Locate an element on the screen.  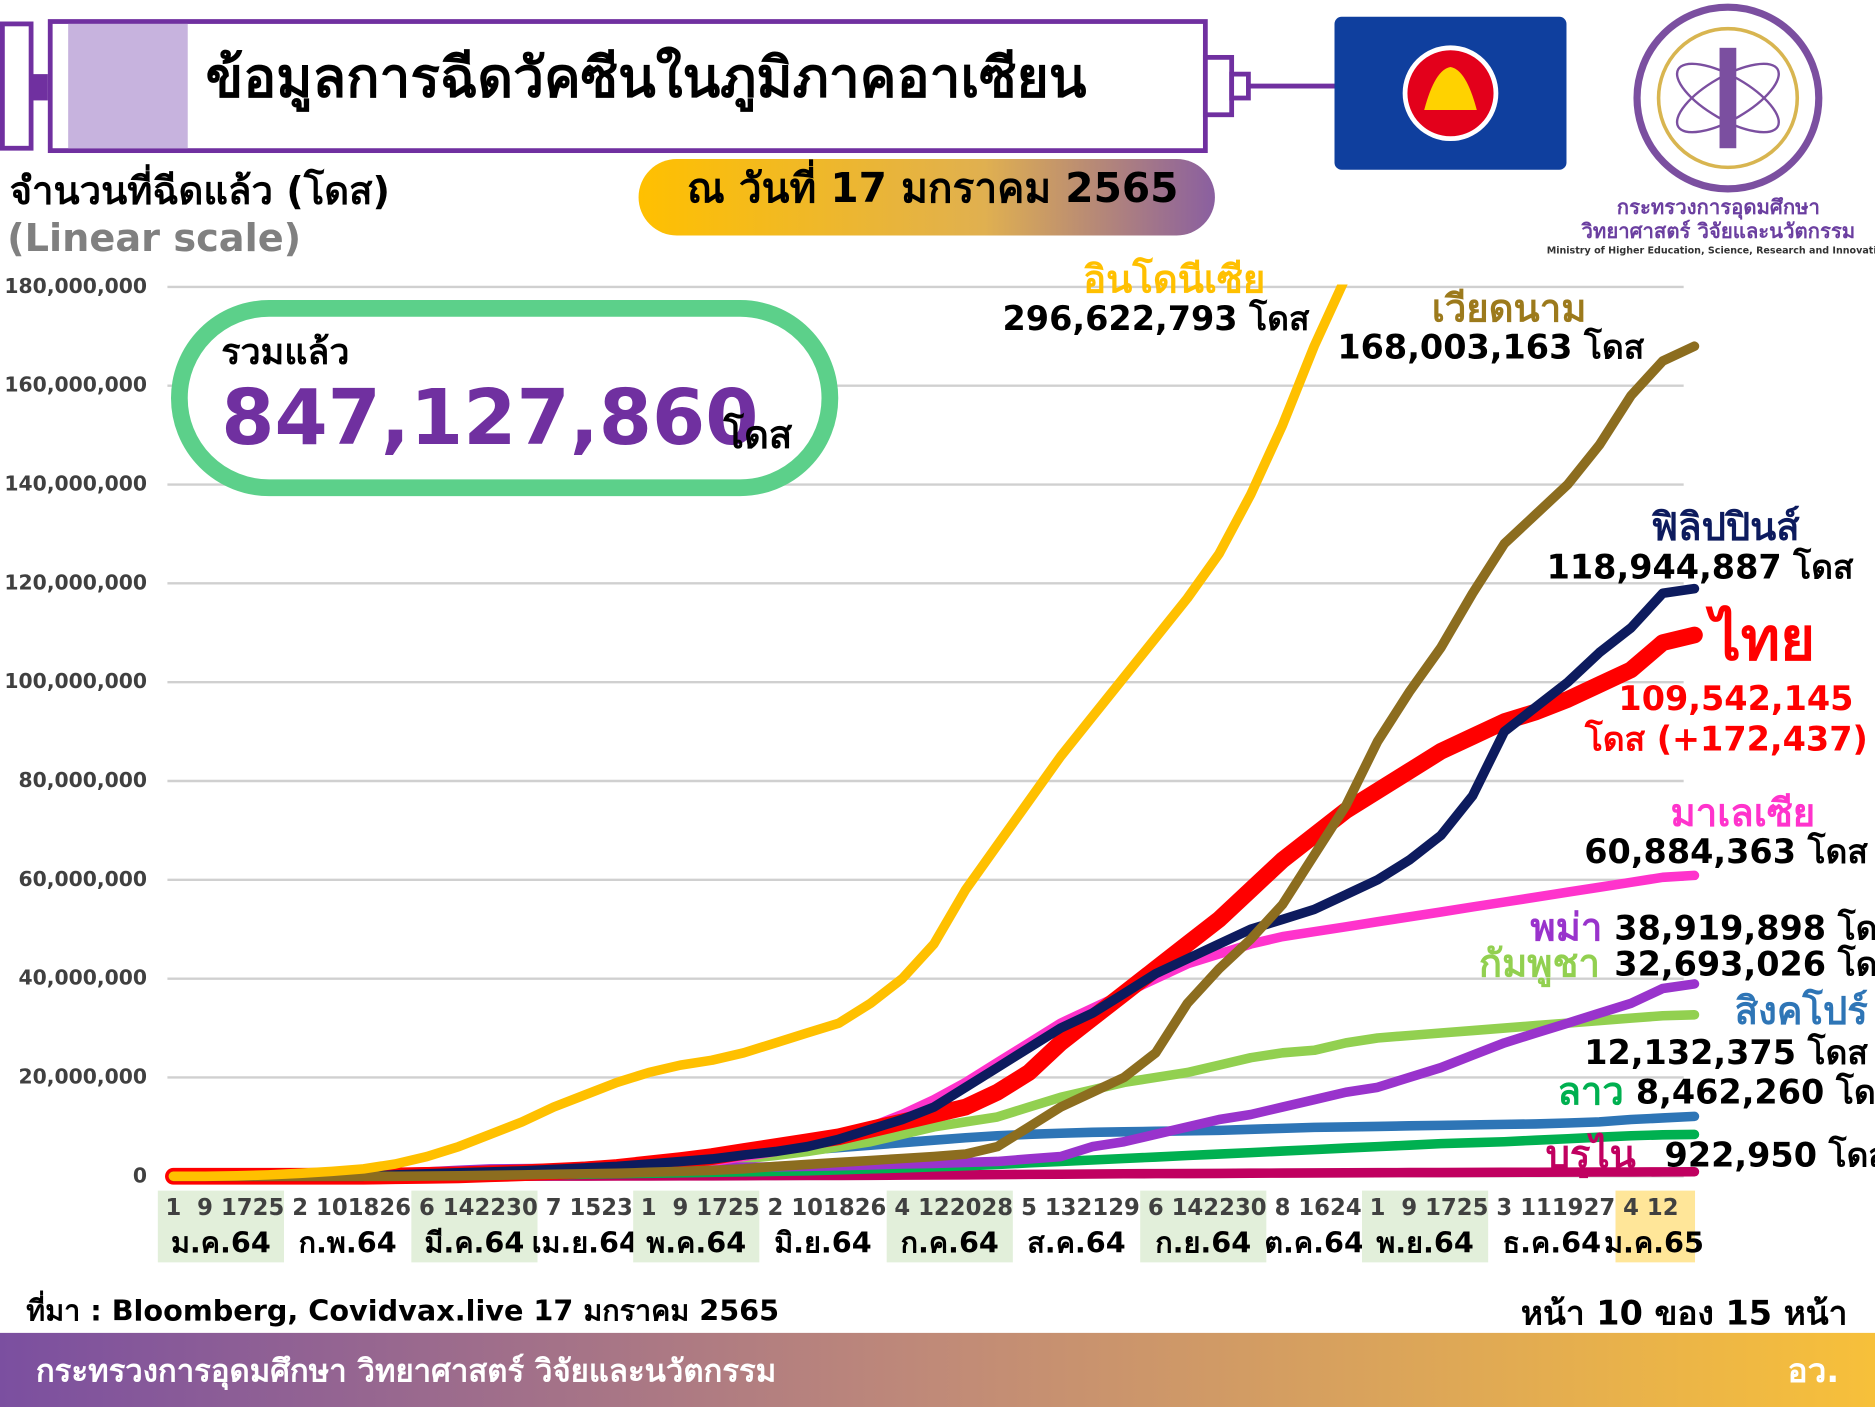
x-tick-label: 27 is located at coordinates (1600, 1208).